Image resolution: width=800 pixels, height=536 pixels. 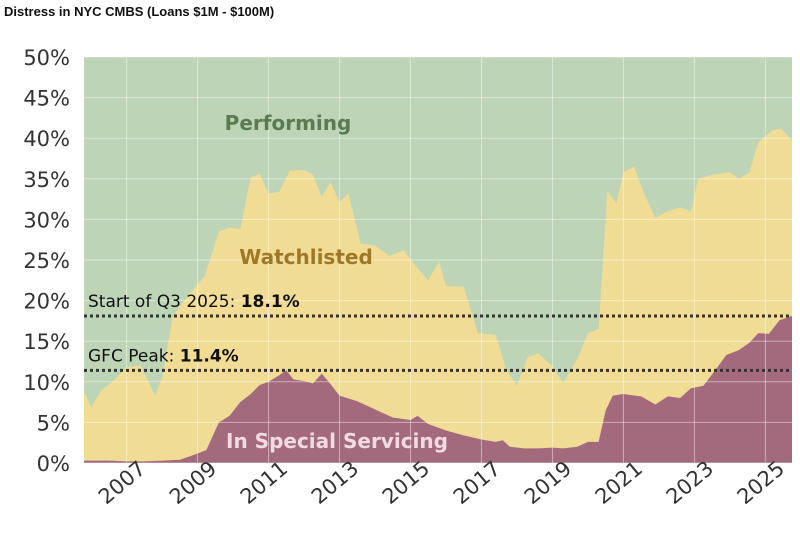 I want to click on reference-line-value: 11.4%, so click(x=209, y=356).